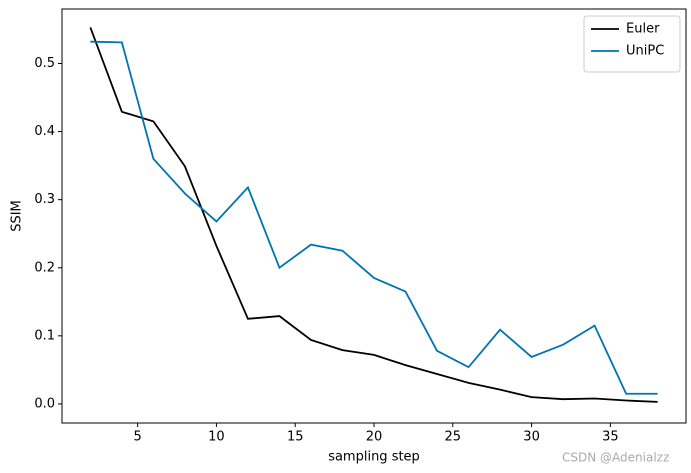 The width and height of the screenshot is (691, 473). Describe the element at coordinates (44, 63) in the screenshot. I see `y-tick-label: 0.5` at that location.